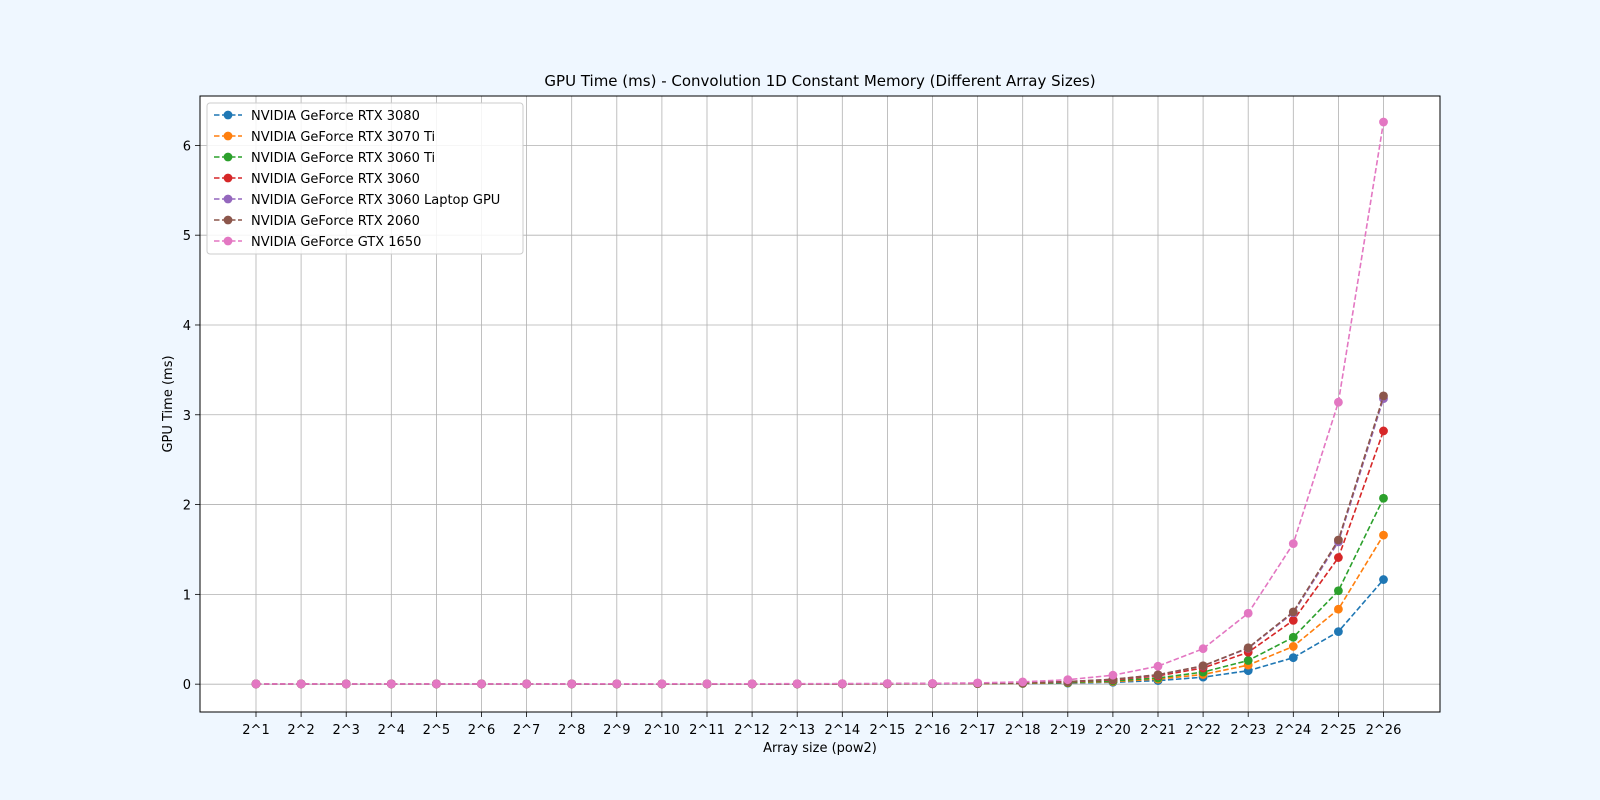  What do you see at coordinates (187, 416) in the screenshot?
I see `y-tick-label: 3` at bounding box center [187, 416].